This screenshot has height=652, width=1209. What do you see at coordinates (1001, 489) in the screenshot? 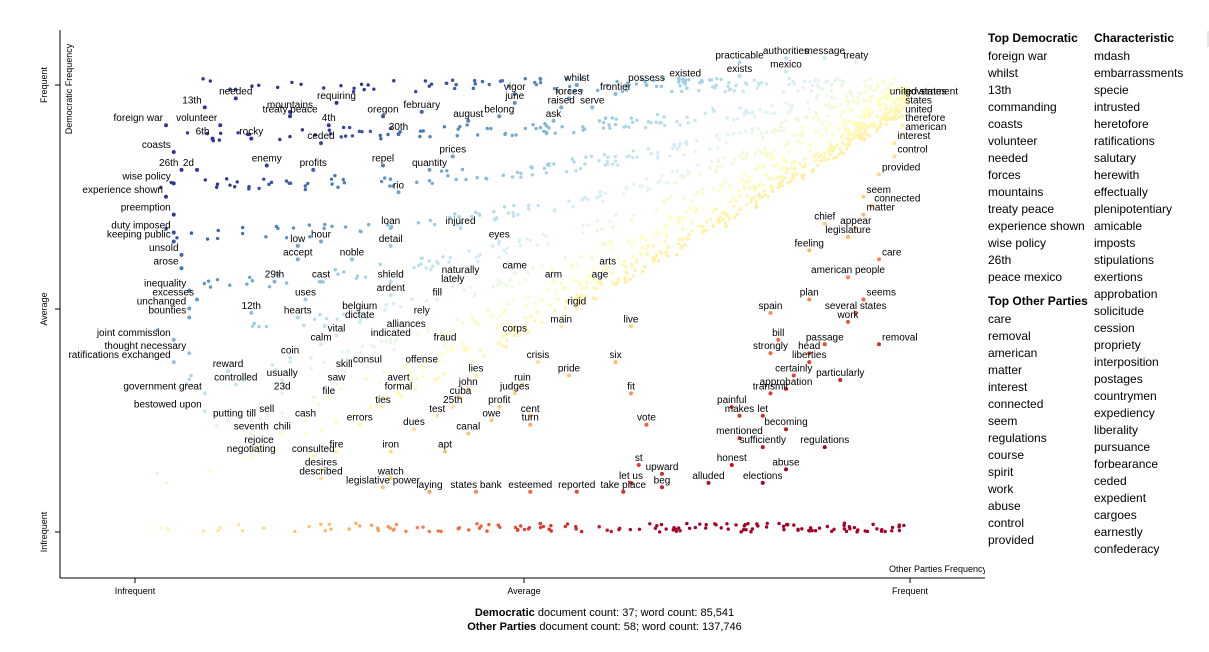
I see `term-list-item: work` at bounding box center [1001, 489].